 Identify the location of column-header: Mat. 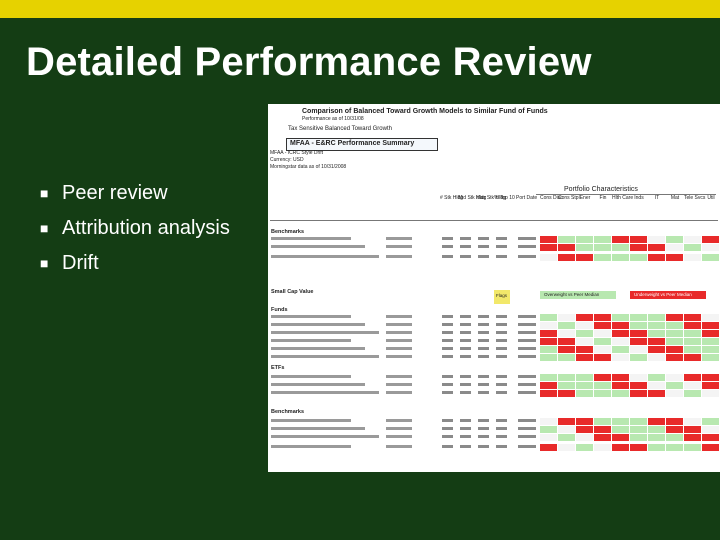
(675, 198).